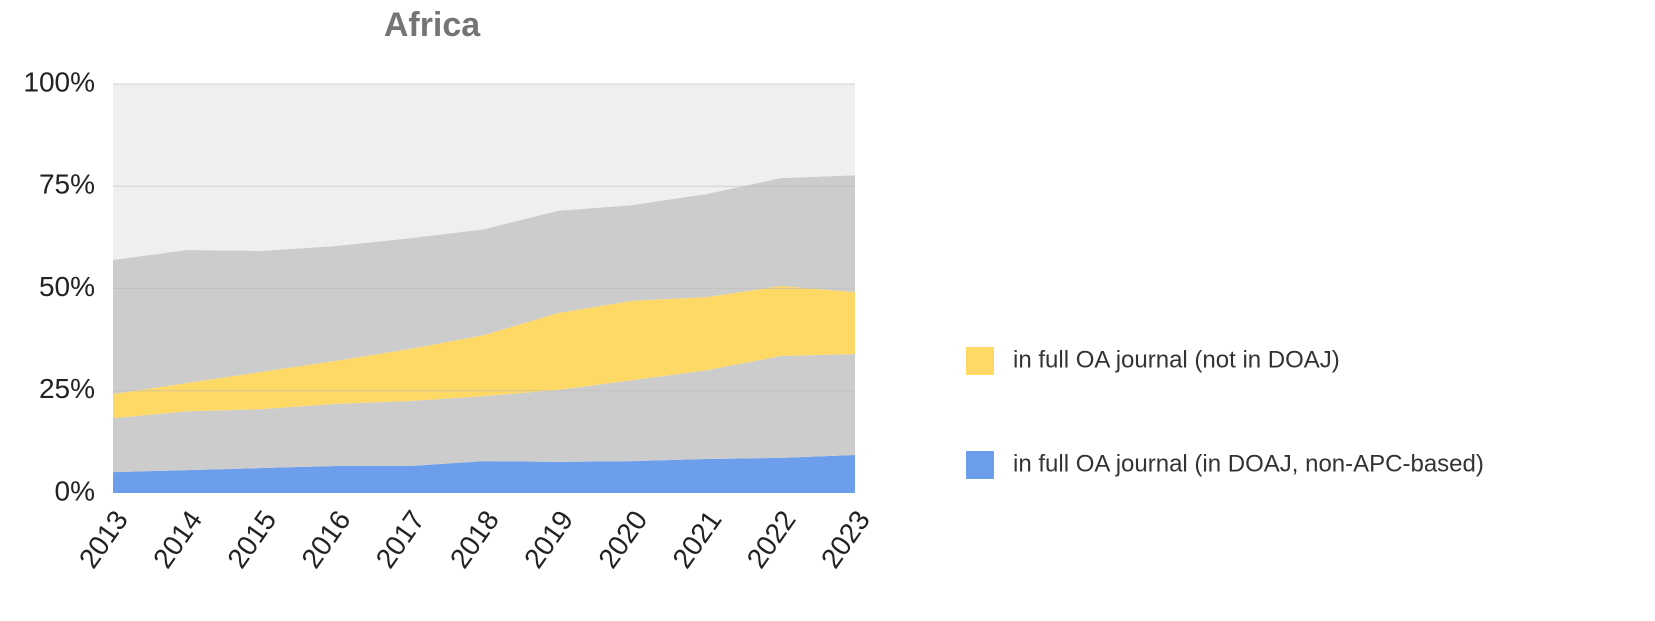 Image resolution: width=1655 pixels, height=621 pixels. I want to click on x-tick-label: 2016, so click(325, 539).